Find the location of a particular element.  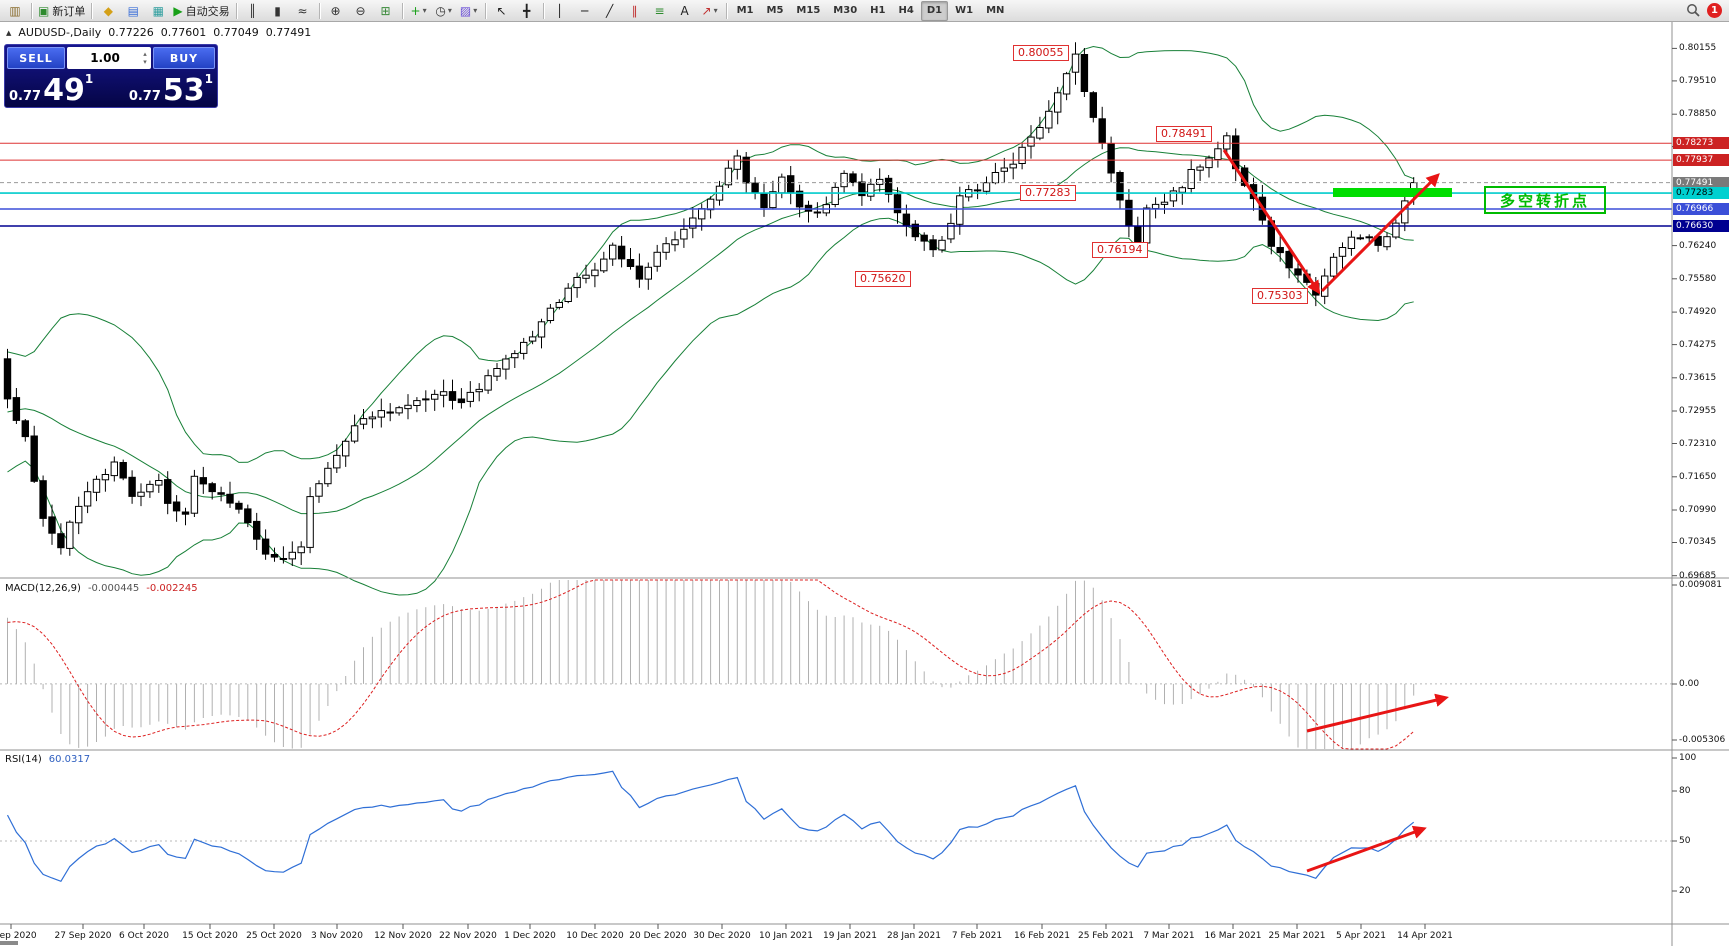

timeframe-m5: M5 is located at coordinates (775, 10).